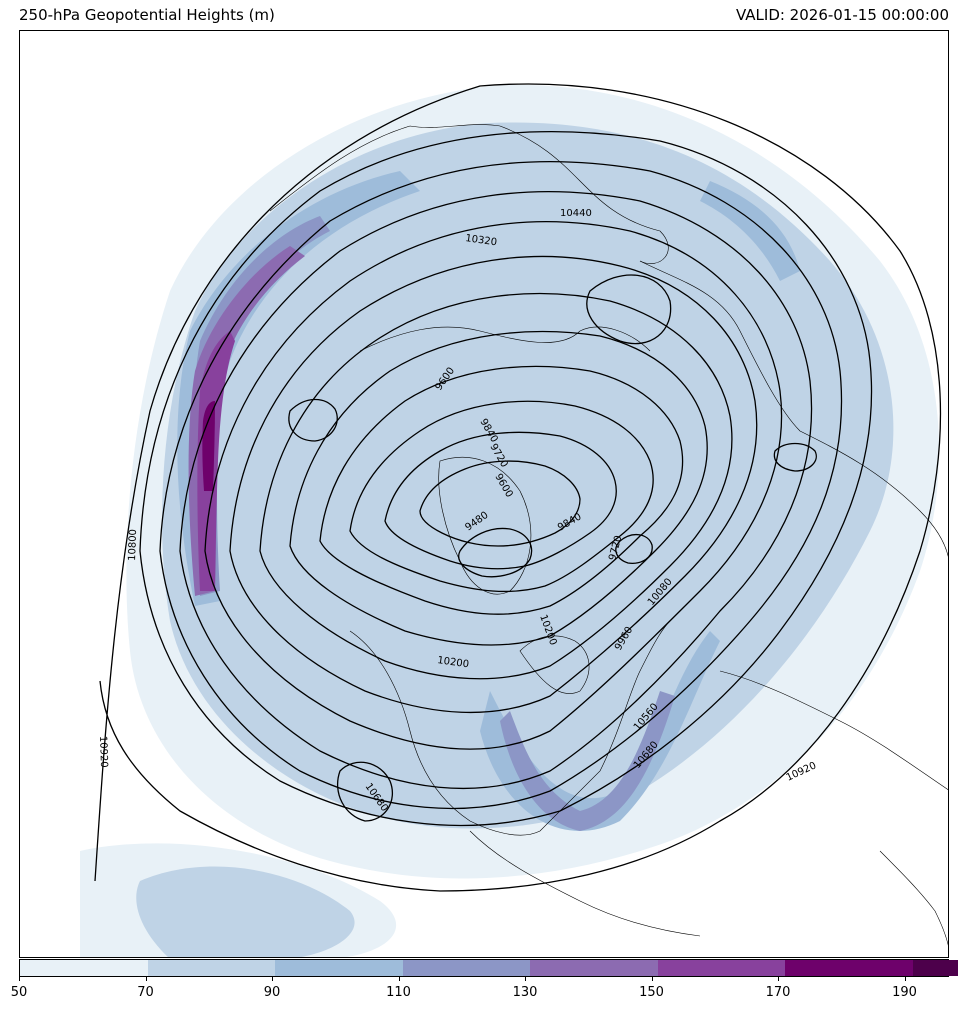 This screenshot has height=1011, width=958. I want to click on colorbar-tick-label: 190, so click(904, 992).